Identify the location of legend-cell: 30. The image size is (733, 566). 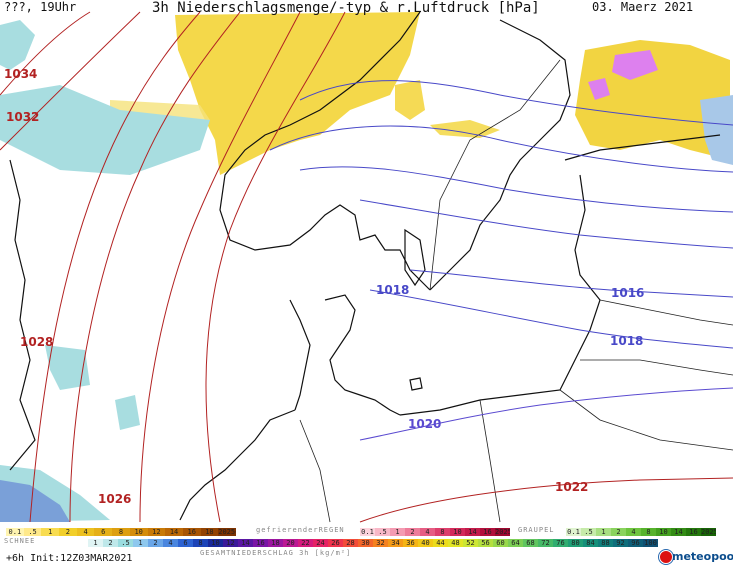
(365, 543).